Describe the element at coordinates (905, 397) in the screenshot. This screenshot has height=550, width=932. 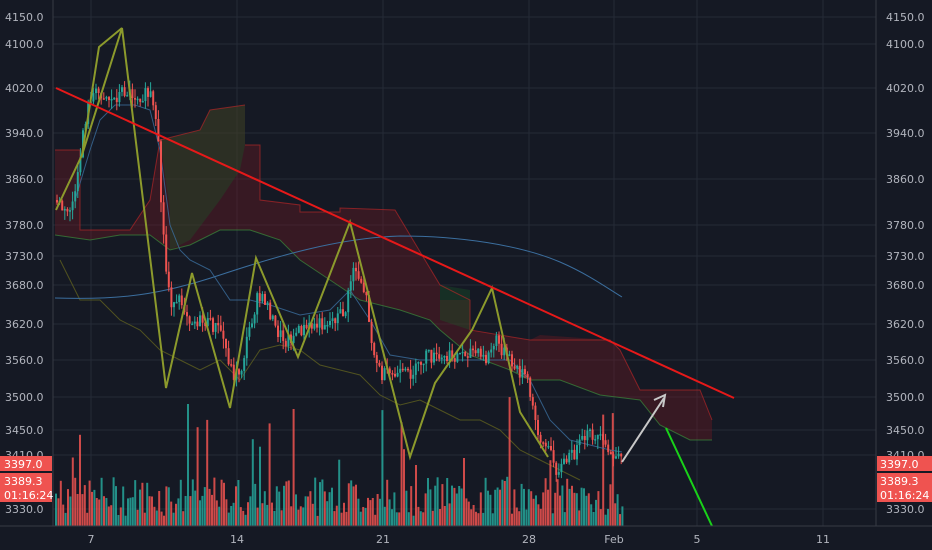
I see `y-tick-label-right: 3500.0` at that location.